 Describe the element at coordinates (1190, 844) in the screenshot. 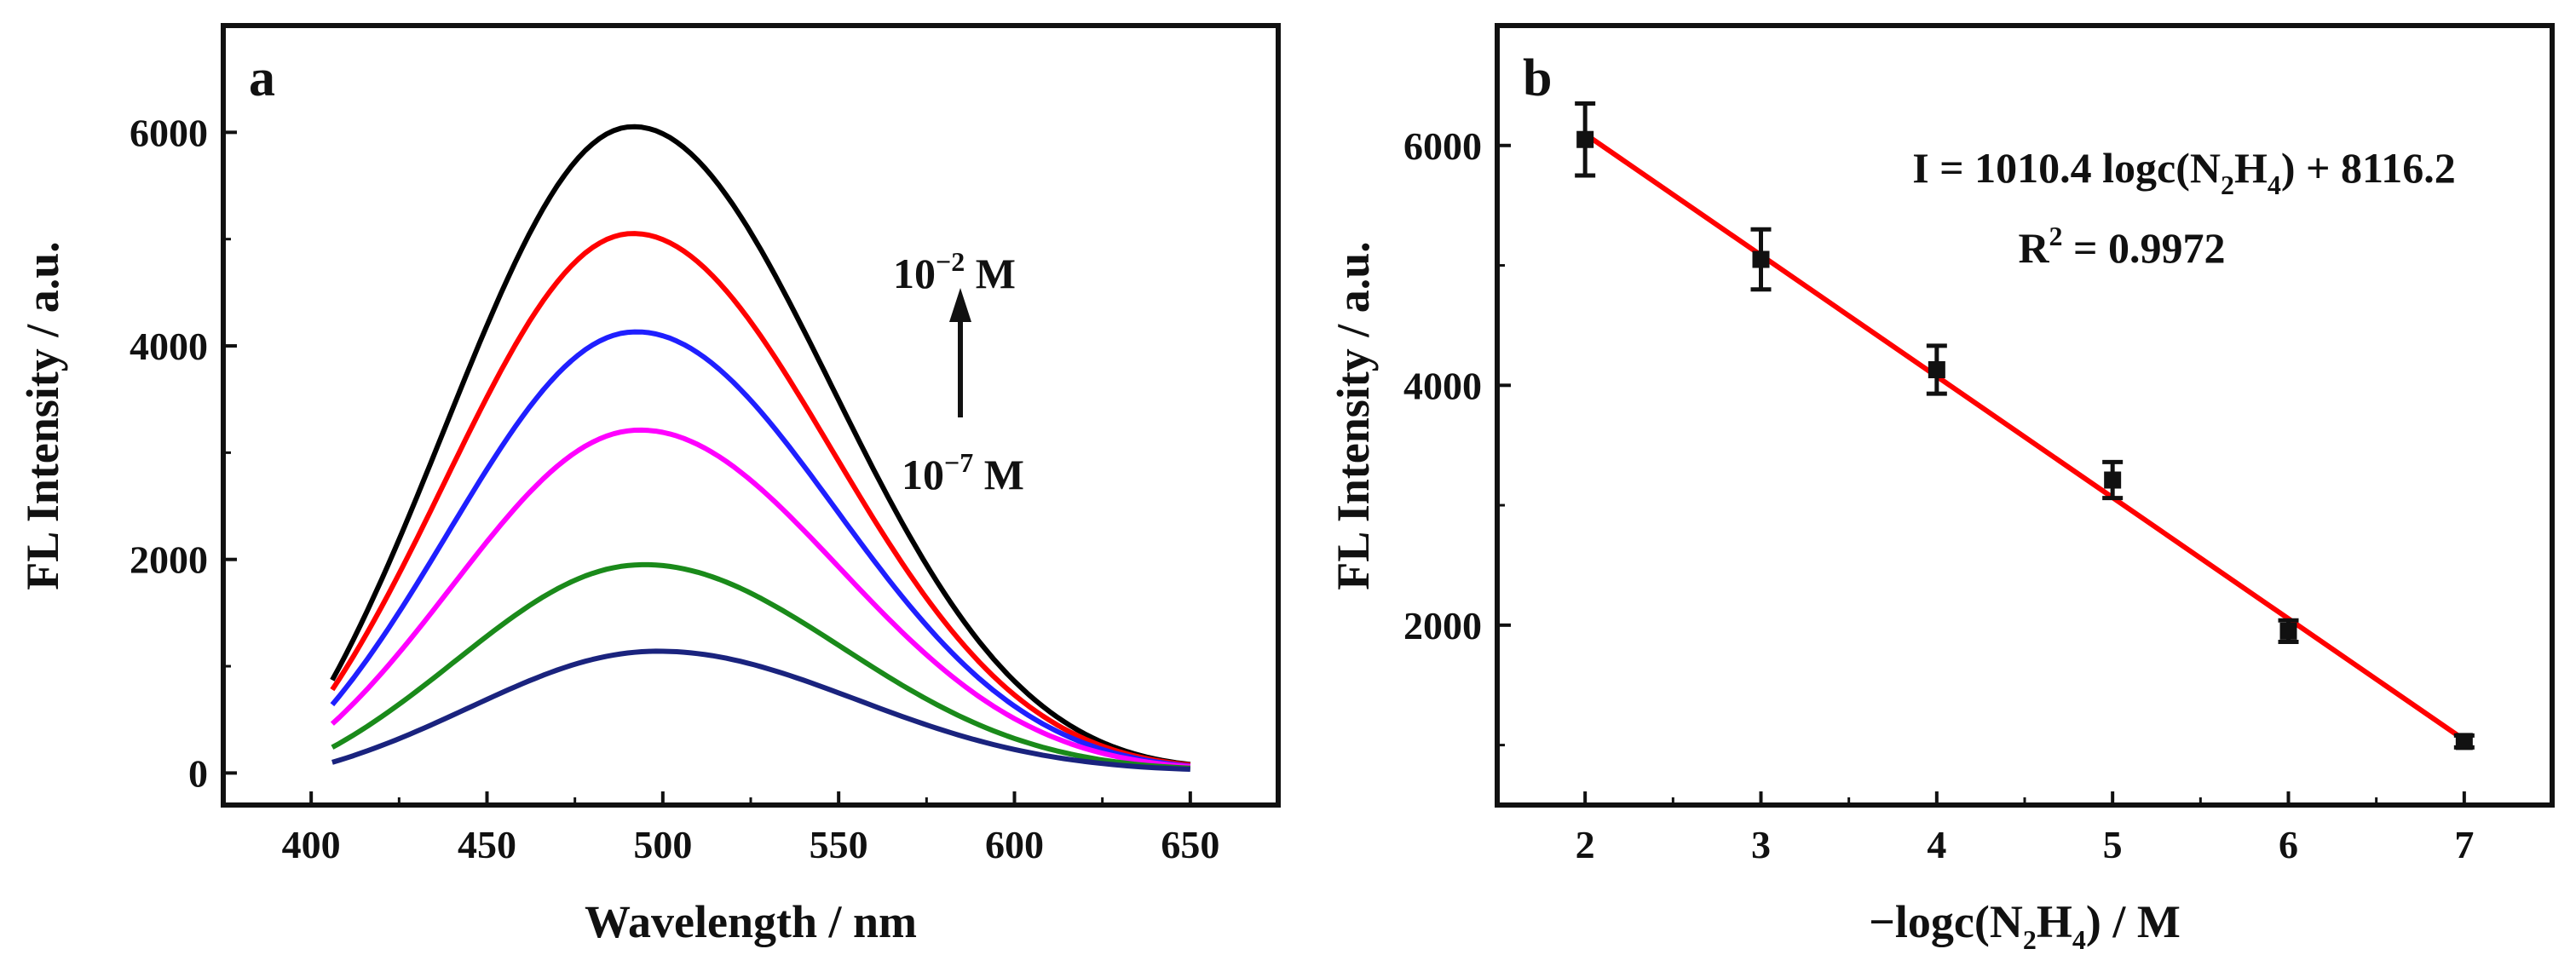

I see `panel-a-x-tick-label: 650` at that location.